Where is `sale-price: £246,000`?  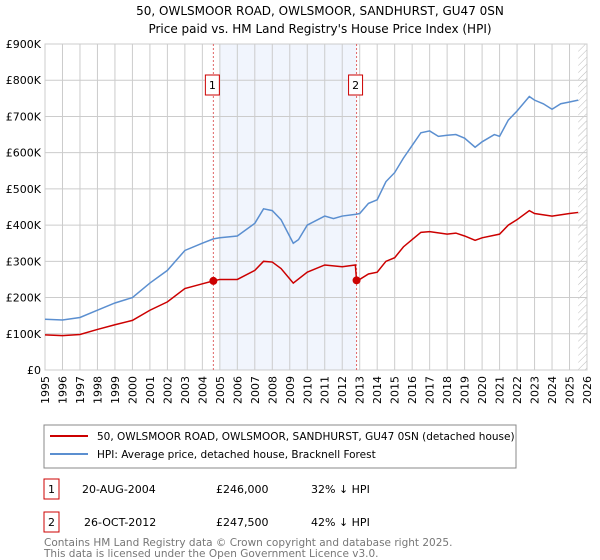
sale-price: £246,000 is located at coordinates (242, 489).